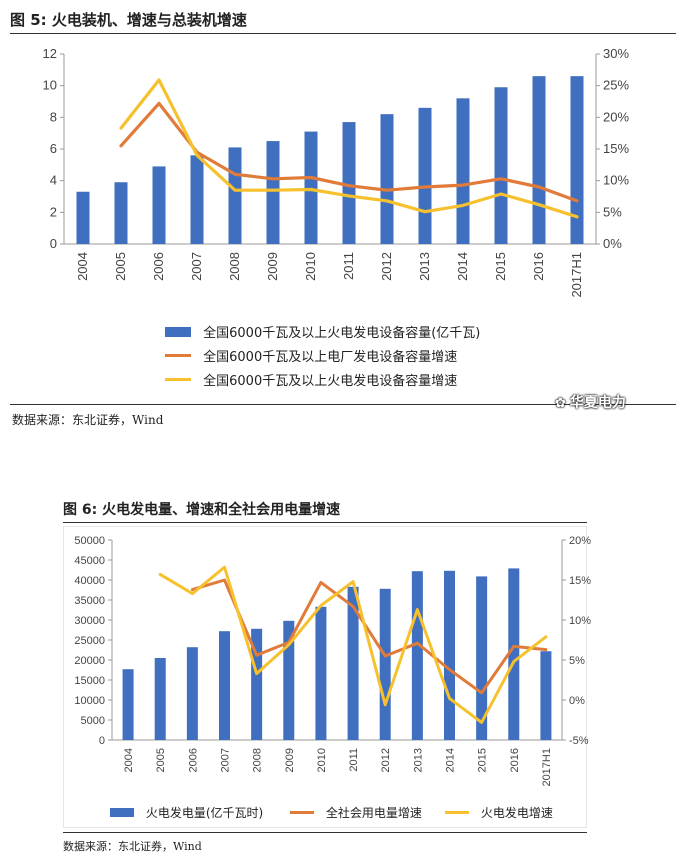 The image size is (687, 867). Describe the element at coordinates (88, 420) in the screenshot. I see `figure-1-source: 数据来源：东北证券，Wind` at that location.